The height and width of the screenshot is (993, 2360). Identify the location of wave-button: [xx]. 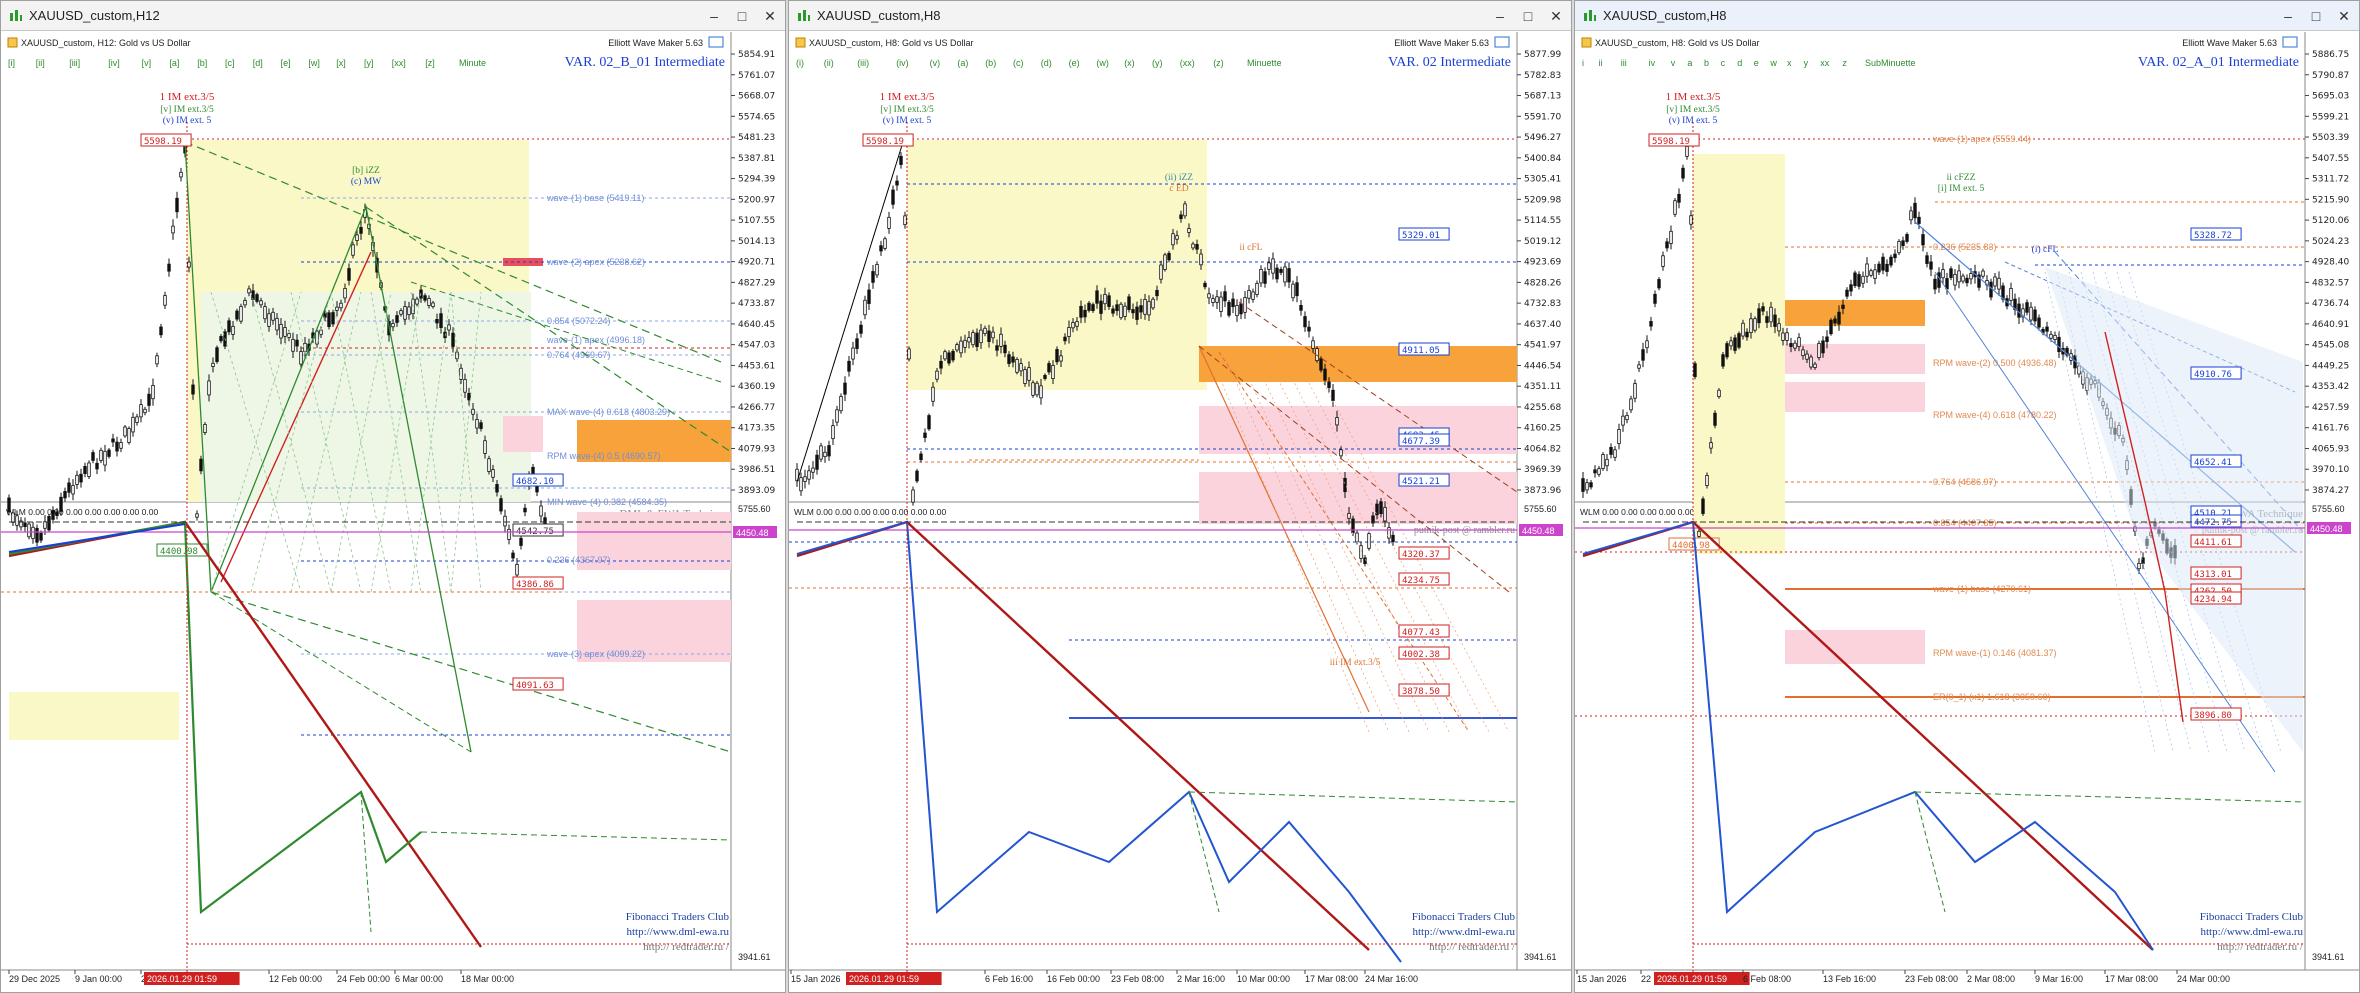
(399, 63).